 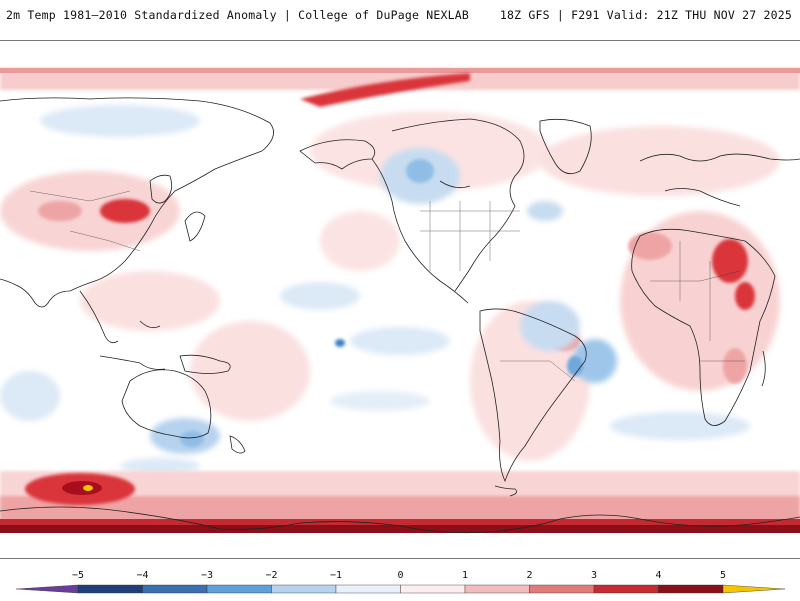 What do you see at coordinates (207, 575) in the screenshot?
I see `colorbar-tick-label: −3` at bounding box center [207, 575].